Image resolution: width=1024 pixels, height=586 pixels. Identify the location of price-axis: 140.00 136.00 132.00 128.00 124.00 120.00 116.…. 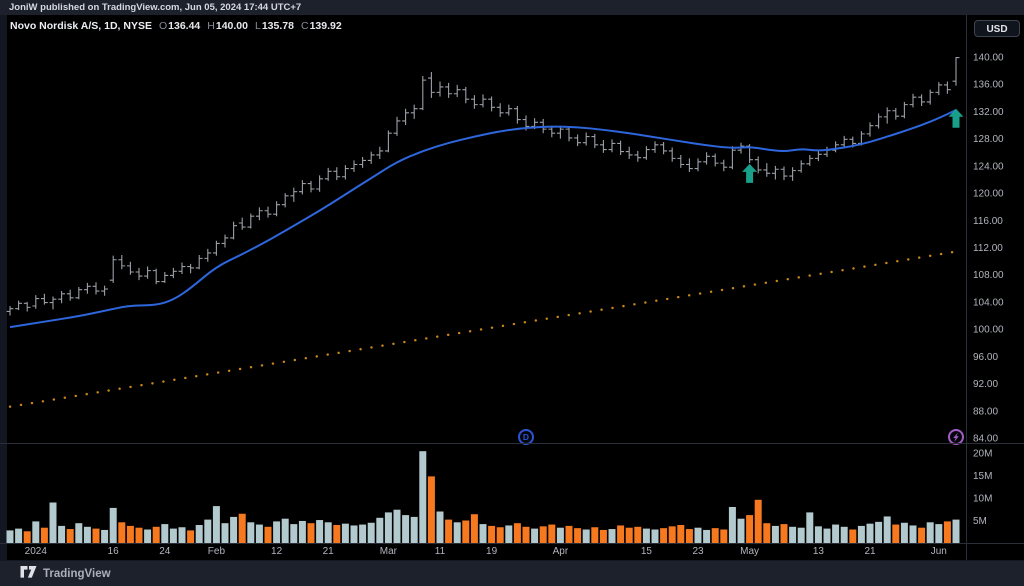
(988, 249).